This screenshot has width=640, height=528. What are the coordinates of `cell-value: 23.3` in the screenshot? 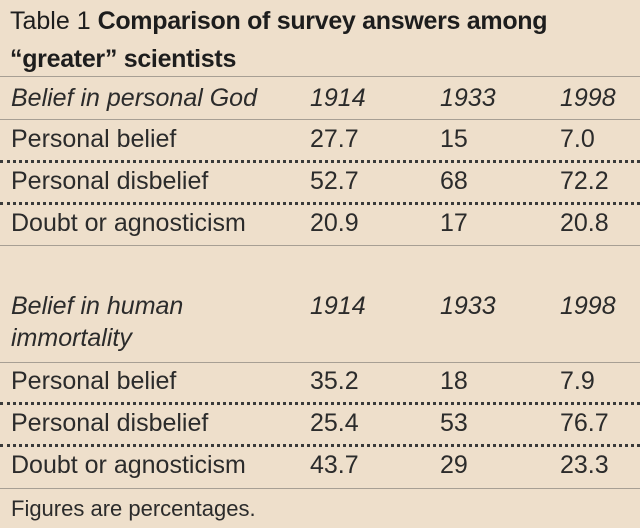 It's located at (584, 465).